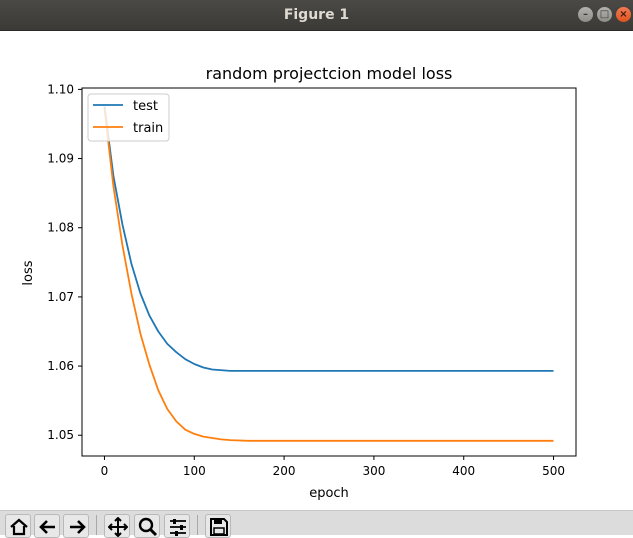  I want to click on x-tick-label: 300, so click(373, 471).